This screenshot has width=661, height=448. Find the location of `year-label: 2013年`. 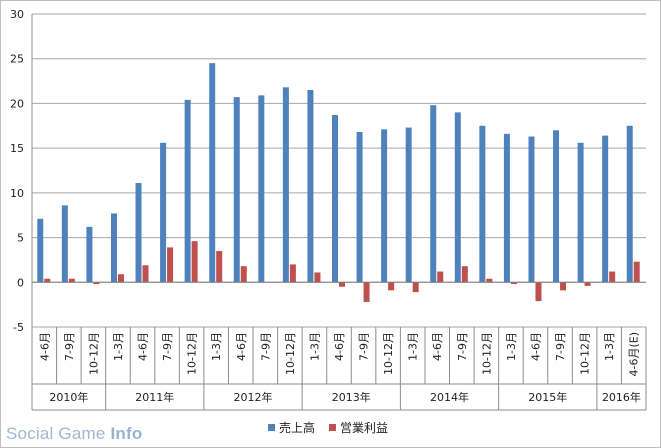

year-label: 2013年 is located at coordinates (351, 397).